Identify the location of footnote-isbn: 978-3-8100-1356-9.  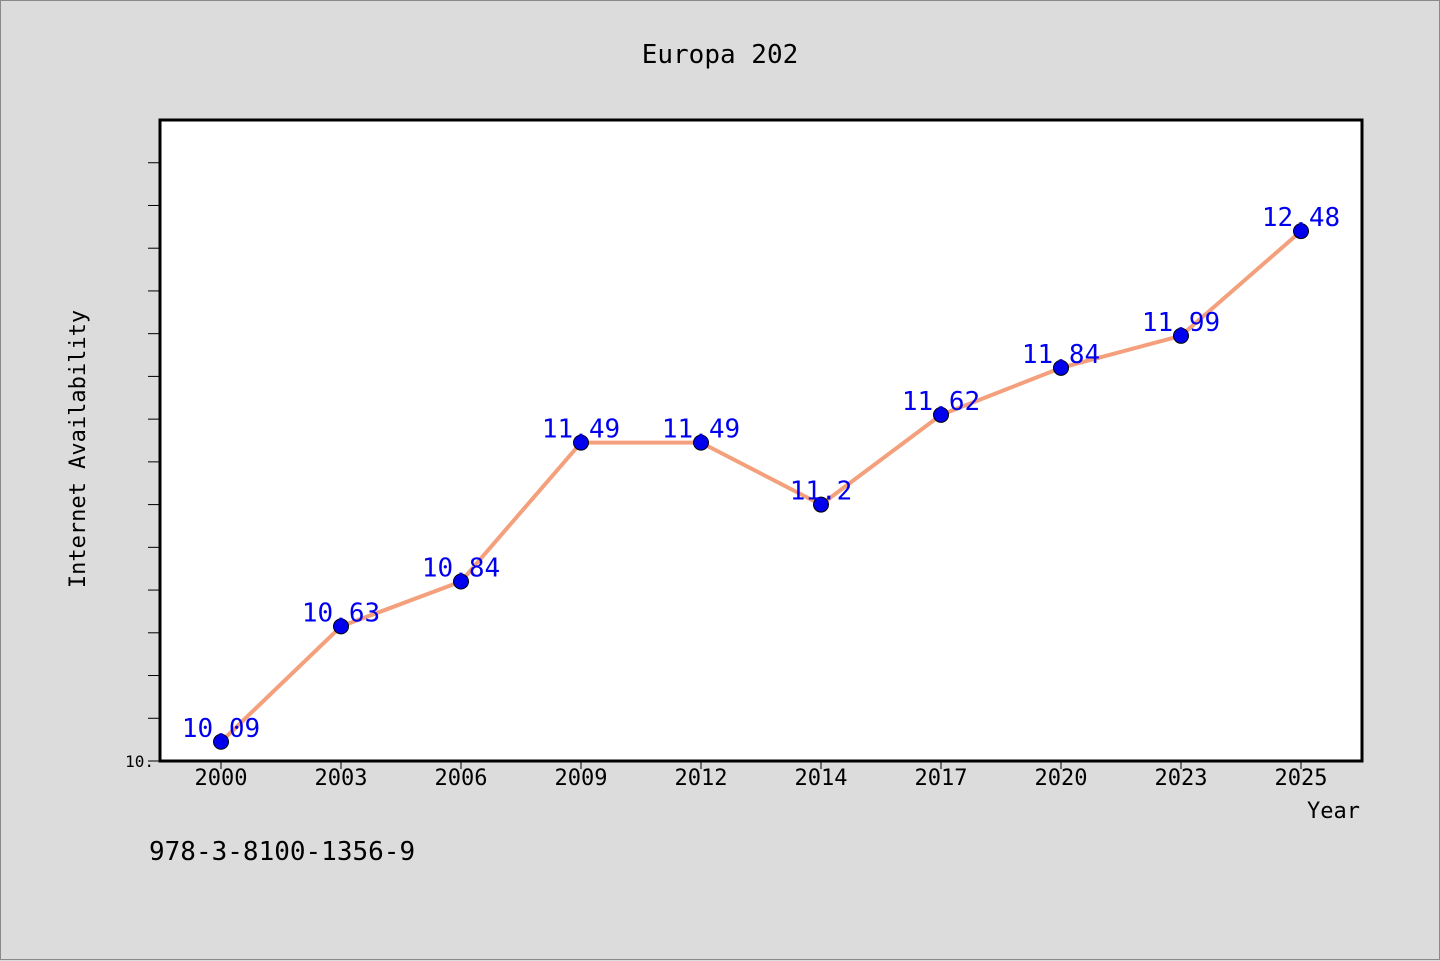
(282, 852).